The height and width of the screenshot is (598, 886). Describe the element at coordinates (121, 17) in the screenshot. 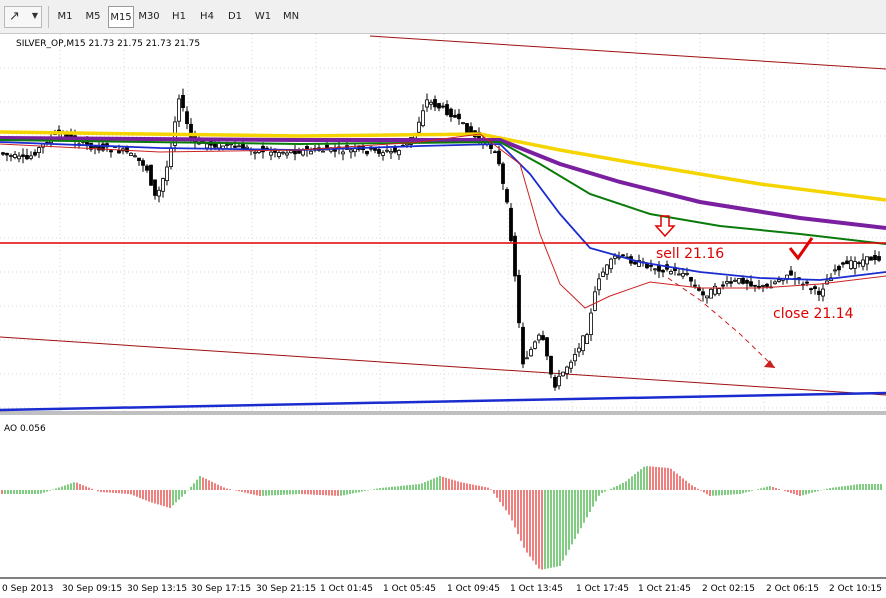

I see `timeframe-m15: M15` at that location.